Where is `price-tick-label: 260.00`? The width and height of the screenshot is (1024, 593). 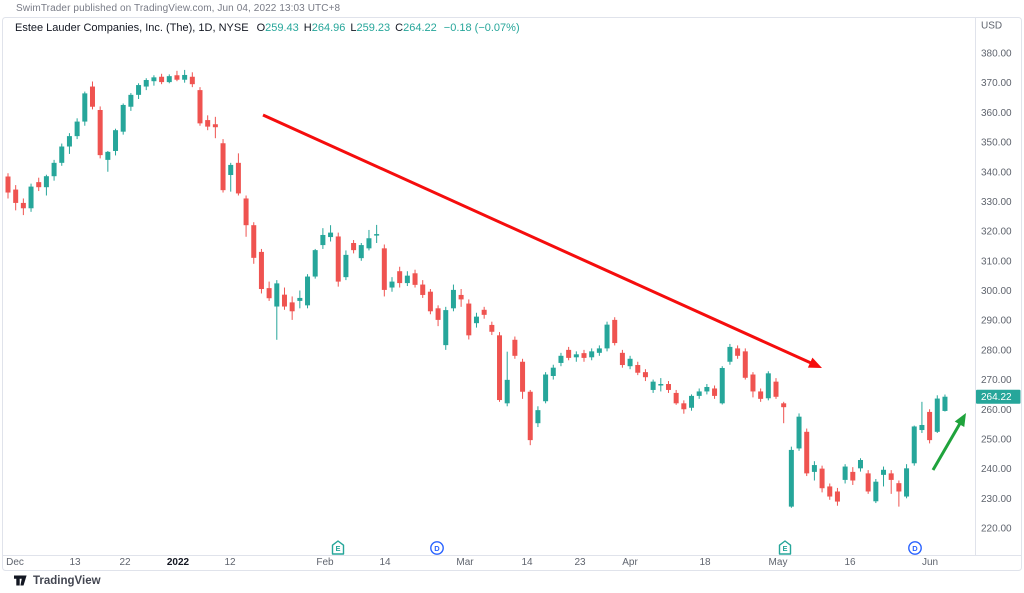 price-tick-label: 260.00 is located at coordinates (996, 410).